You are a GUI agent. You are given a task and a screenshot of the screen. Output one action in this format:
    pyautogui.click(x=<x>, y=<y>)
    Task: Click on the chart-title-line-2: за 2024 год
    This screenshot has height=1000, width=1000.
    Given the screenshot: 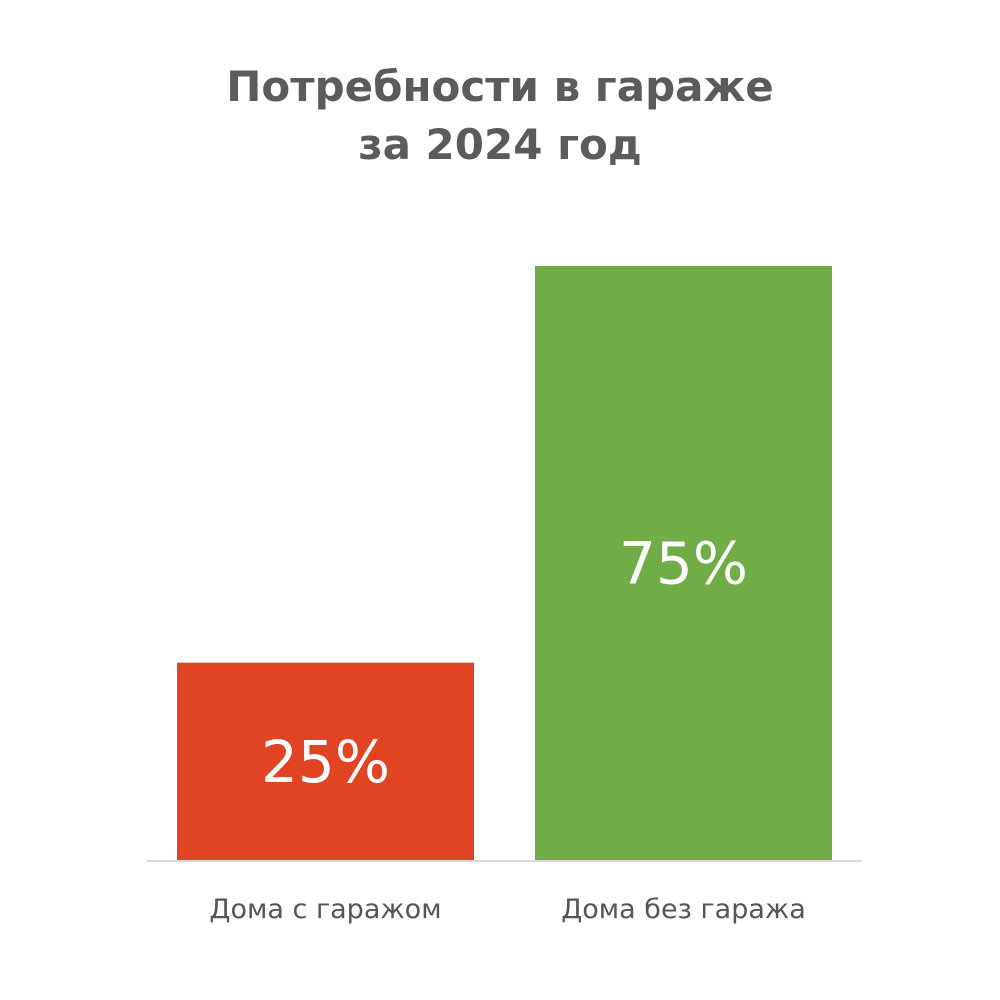 What is the action you would take?
    pyautogui.click(x=500, y=144)
    